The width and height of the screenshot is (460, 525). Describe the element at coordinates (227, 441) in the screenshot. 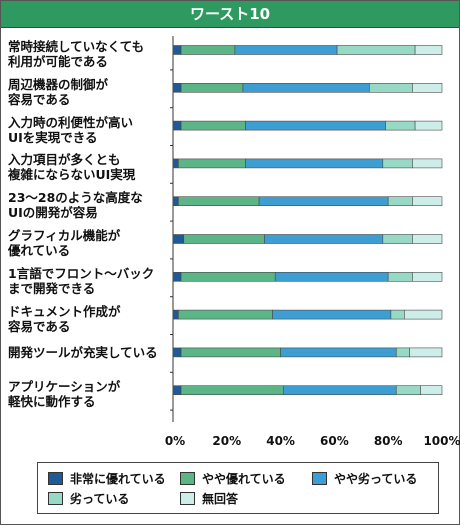

I see `x-tick-label: 20%` at that location.